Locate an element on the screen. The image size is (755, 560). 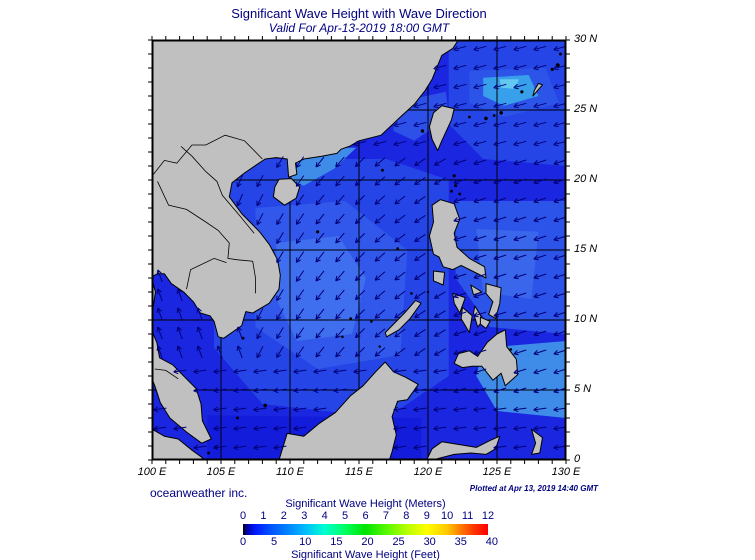
longitude-tick-label: 130 E is located at coordinates (566, 472).